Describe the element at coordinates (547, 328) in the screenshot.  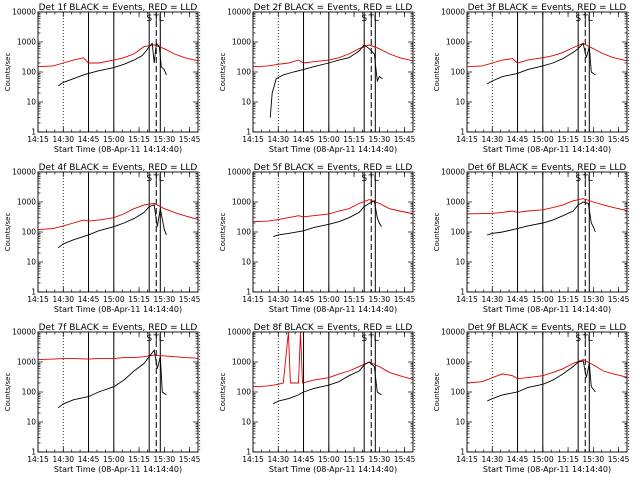
I see `panel-title: Det 9f BLACK = Events, RED = LLD` at that location.